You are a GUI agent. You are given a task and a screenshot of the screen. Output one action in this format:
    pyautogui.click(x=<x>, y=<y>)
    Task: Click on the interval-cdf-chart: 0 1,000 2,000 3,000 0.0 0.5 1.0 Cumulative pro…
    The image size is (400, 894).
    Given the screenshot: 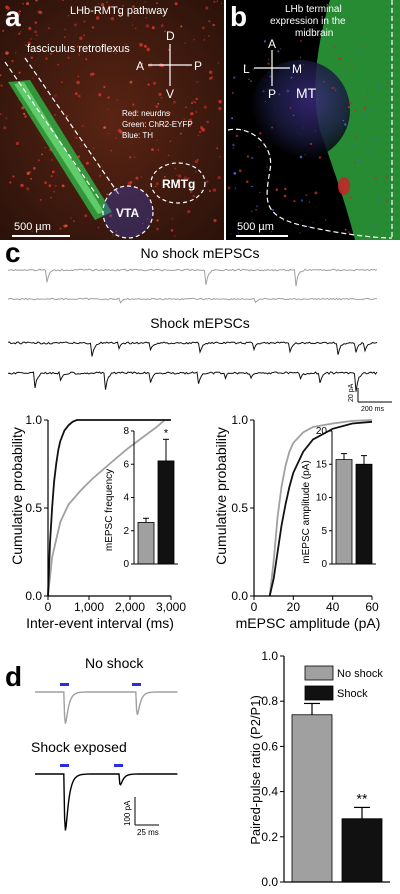 What is the action you would take?
    pyautogui.click(x=97, y=522)
    